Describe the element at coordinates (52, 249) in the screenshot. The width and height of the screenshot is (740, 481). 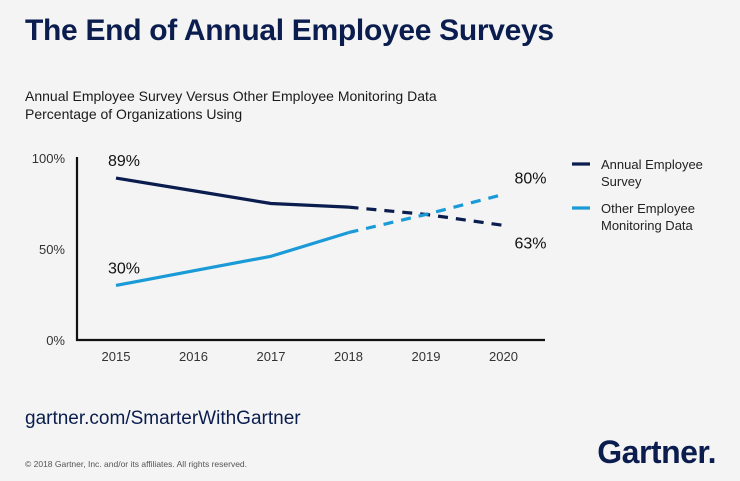
I see `y-tick-label: 50%` at that location.